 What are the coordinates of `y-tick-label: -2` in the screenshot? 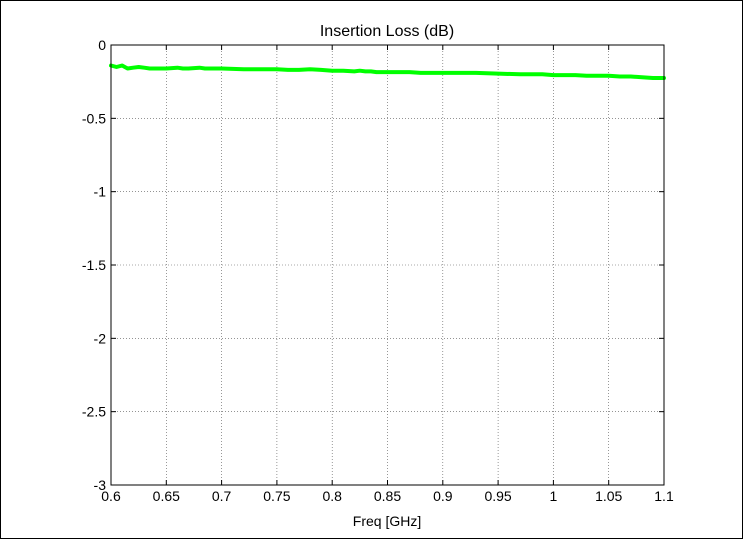 It's located at (100, 338).